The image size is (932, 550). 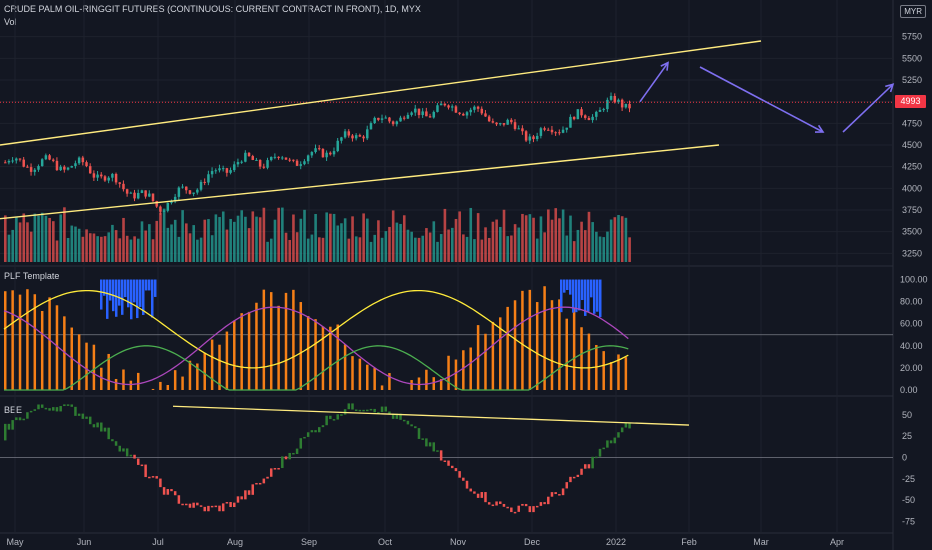 I want to click on currency-badge: MYR, so click(x=913, y=11).